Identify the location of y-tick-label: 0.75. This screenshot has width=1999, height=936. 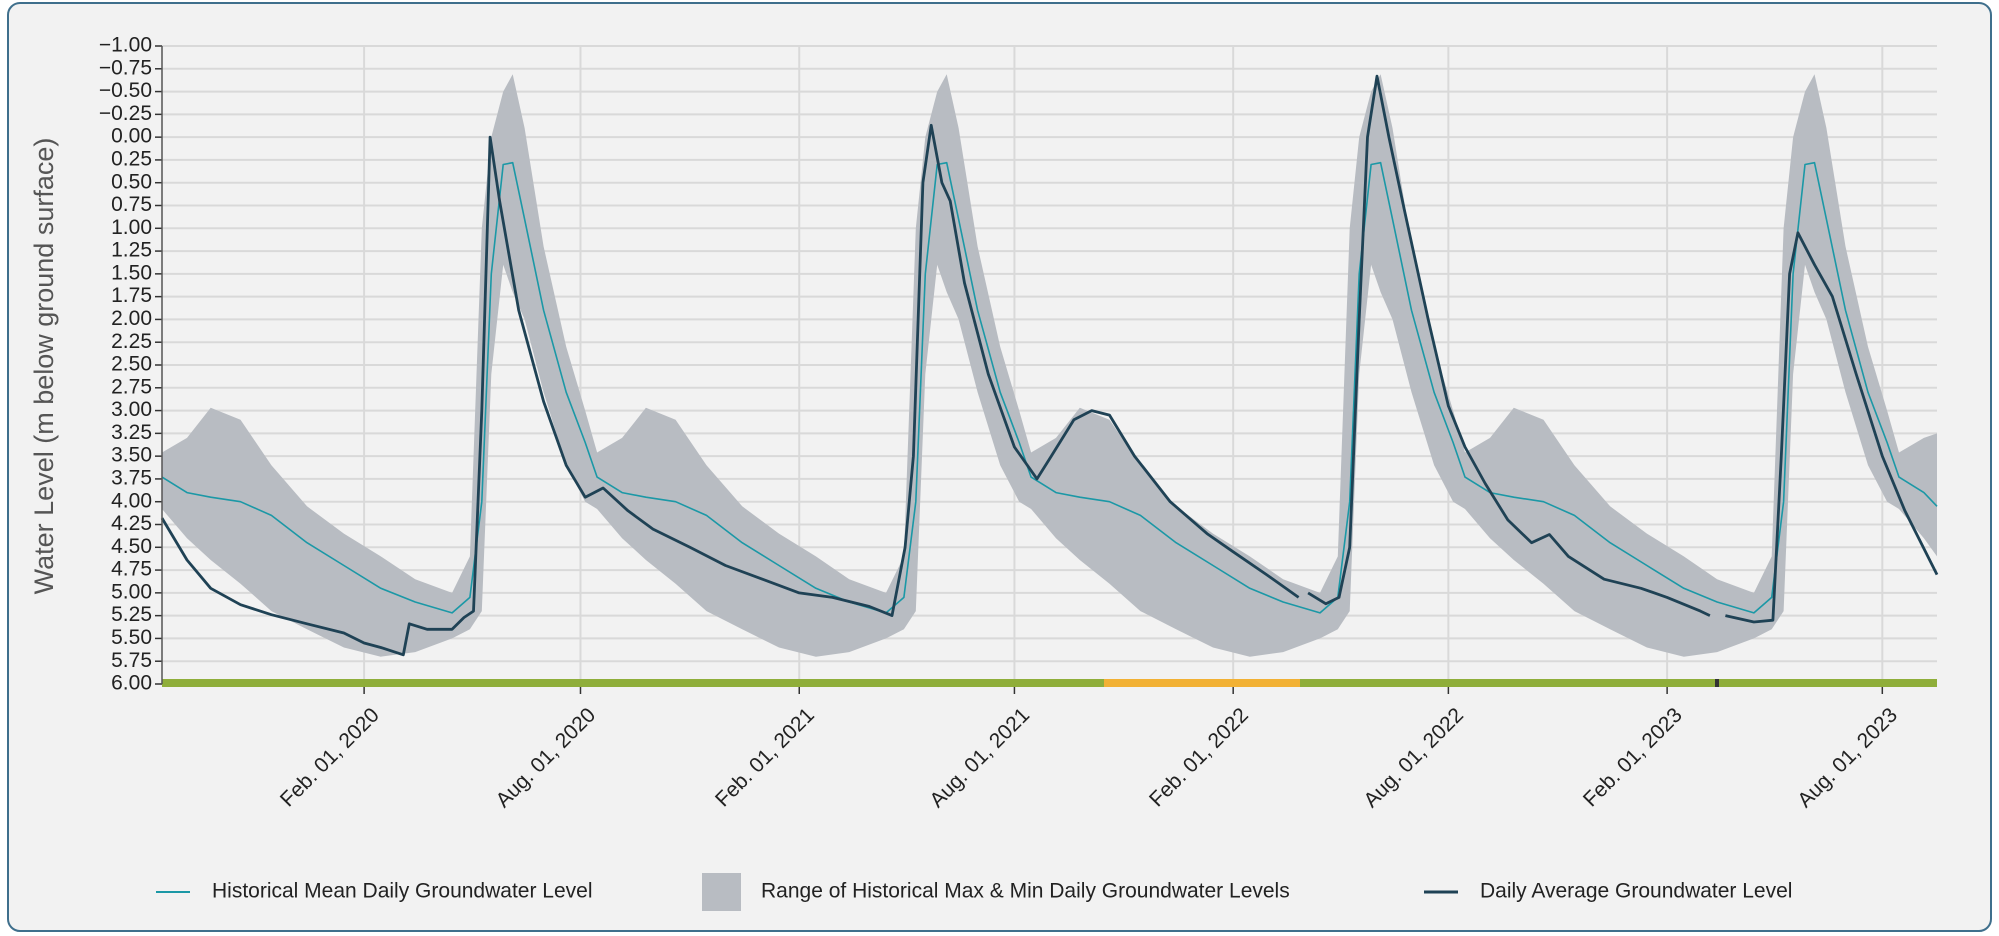
(131, 204).